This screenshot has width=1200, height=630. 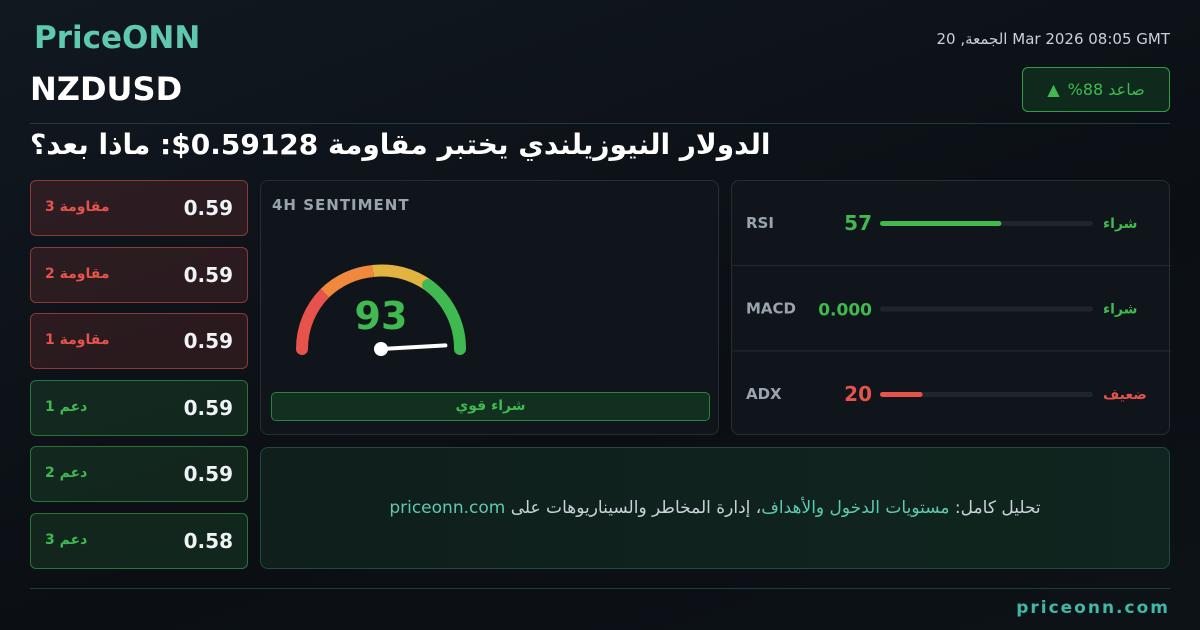 What do you see at coordinates (633, 508) in the screenshot?
I see `cta-part: ، إدارة المخاطر والسيناريوهات على` at bounding box center [633, 508].